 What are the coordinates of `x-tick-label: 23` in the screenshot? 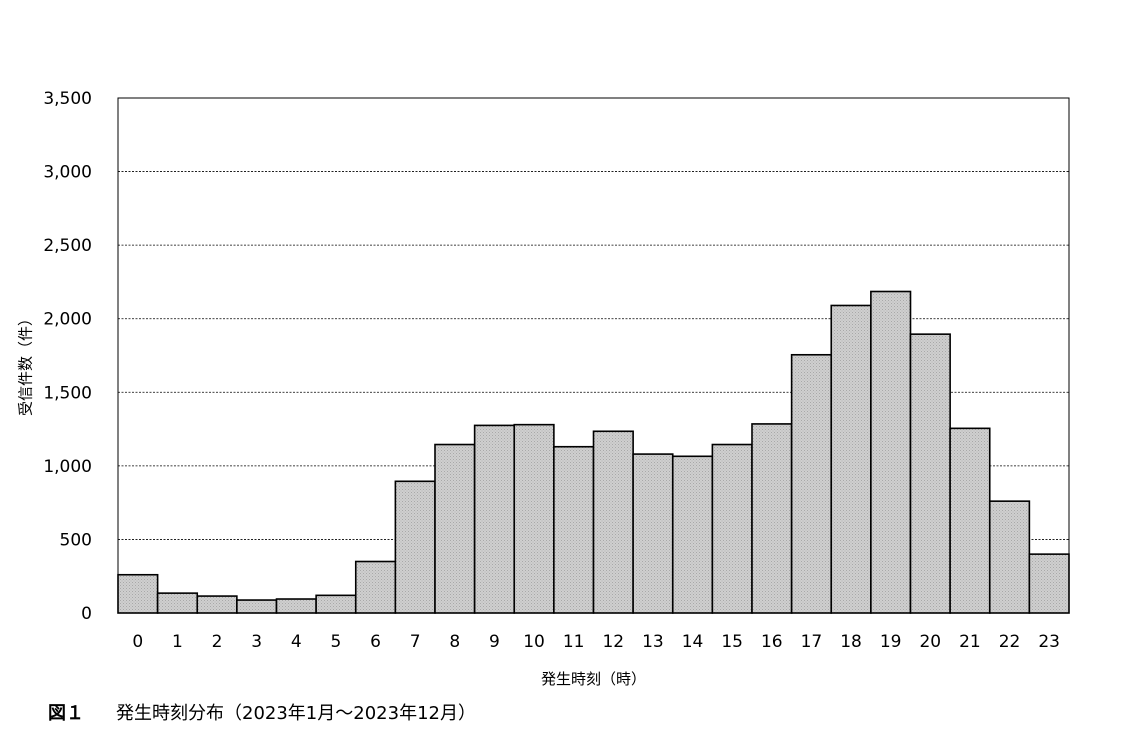 It's located at (1049, 642).